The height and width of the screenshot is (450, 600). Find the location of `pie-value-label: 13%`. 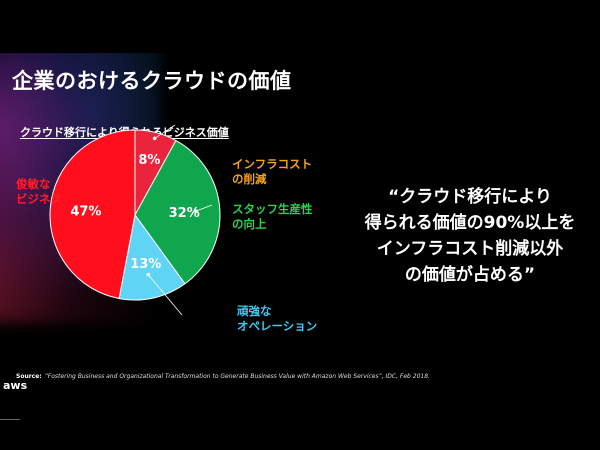

pie-value-label: 13% is located at coordinates (145, 264).